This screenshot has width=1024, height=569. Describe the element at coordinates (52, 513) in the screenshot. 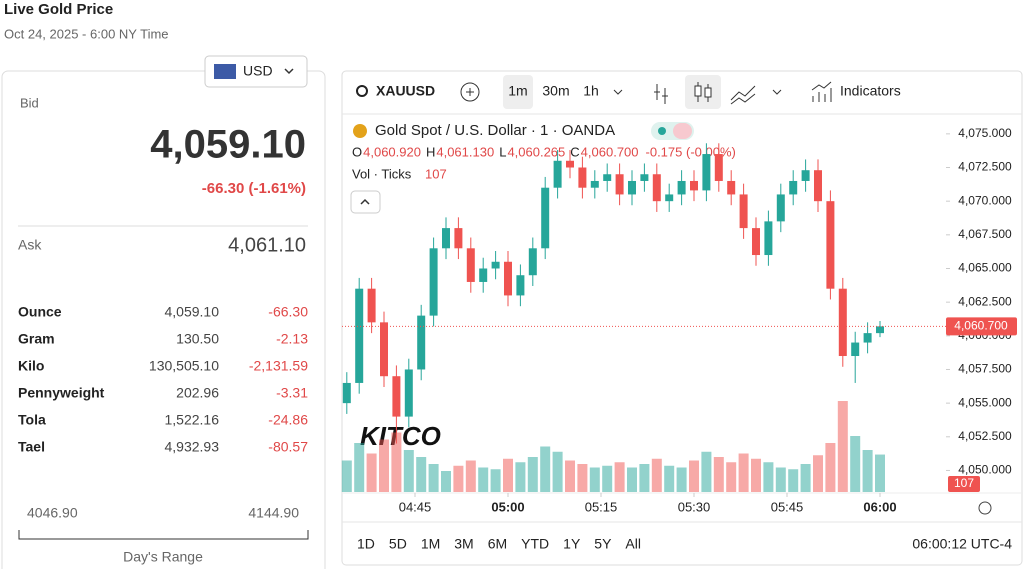

I see `range-low: 4046.90` at that location.